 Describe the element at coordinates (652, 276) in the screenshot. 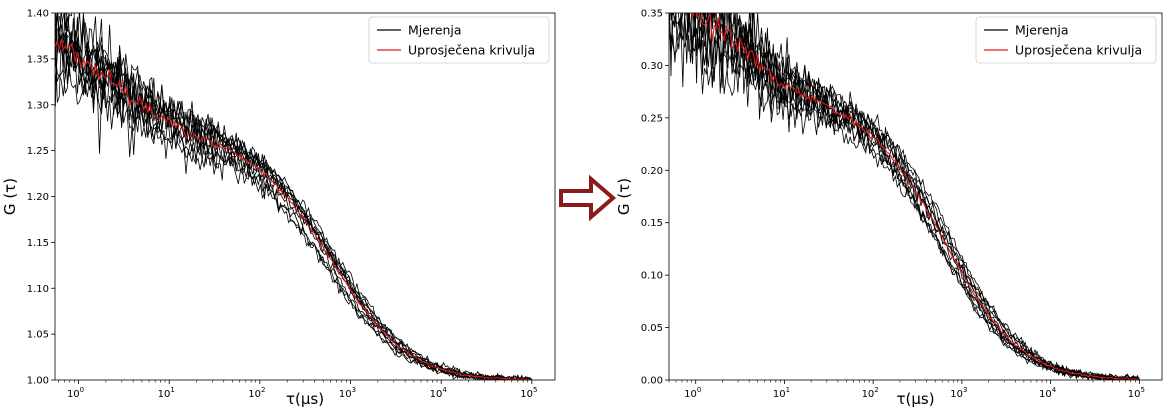

I see `y-tick-label: 0.10` at that location.